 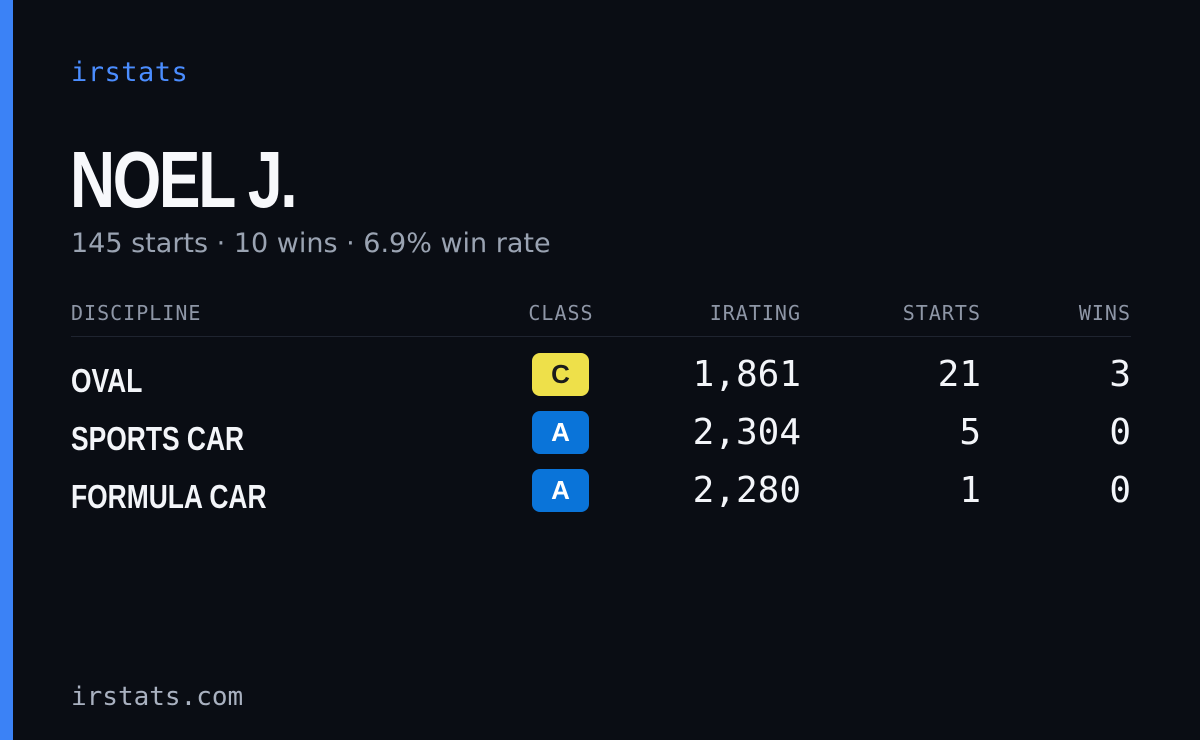 I want to click on header-discipline: DISCIPLINE, so click(x=136, y=313).